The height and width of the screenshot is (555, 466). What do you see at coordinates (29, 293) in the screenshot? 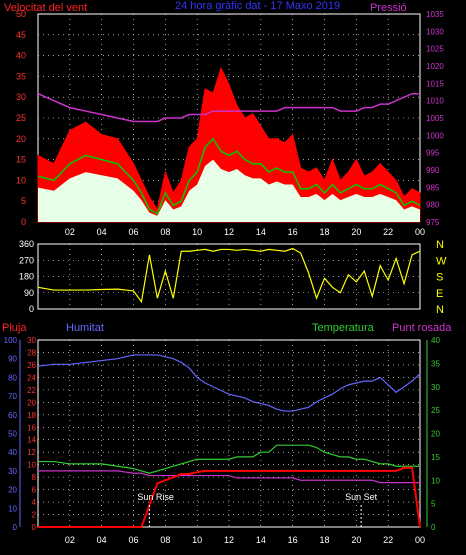
I see `direction-tick: 90` at bounding box center [29, 293].